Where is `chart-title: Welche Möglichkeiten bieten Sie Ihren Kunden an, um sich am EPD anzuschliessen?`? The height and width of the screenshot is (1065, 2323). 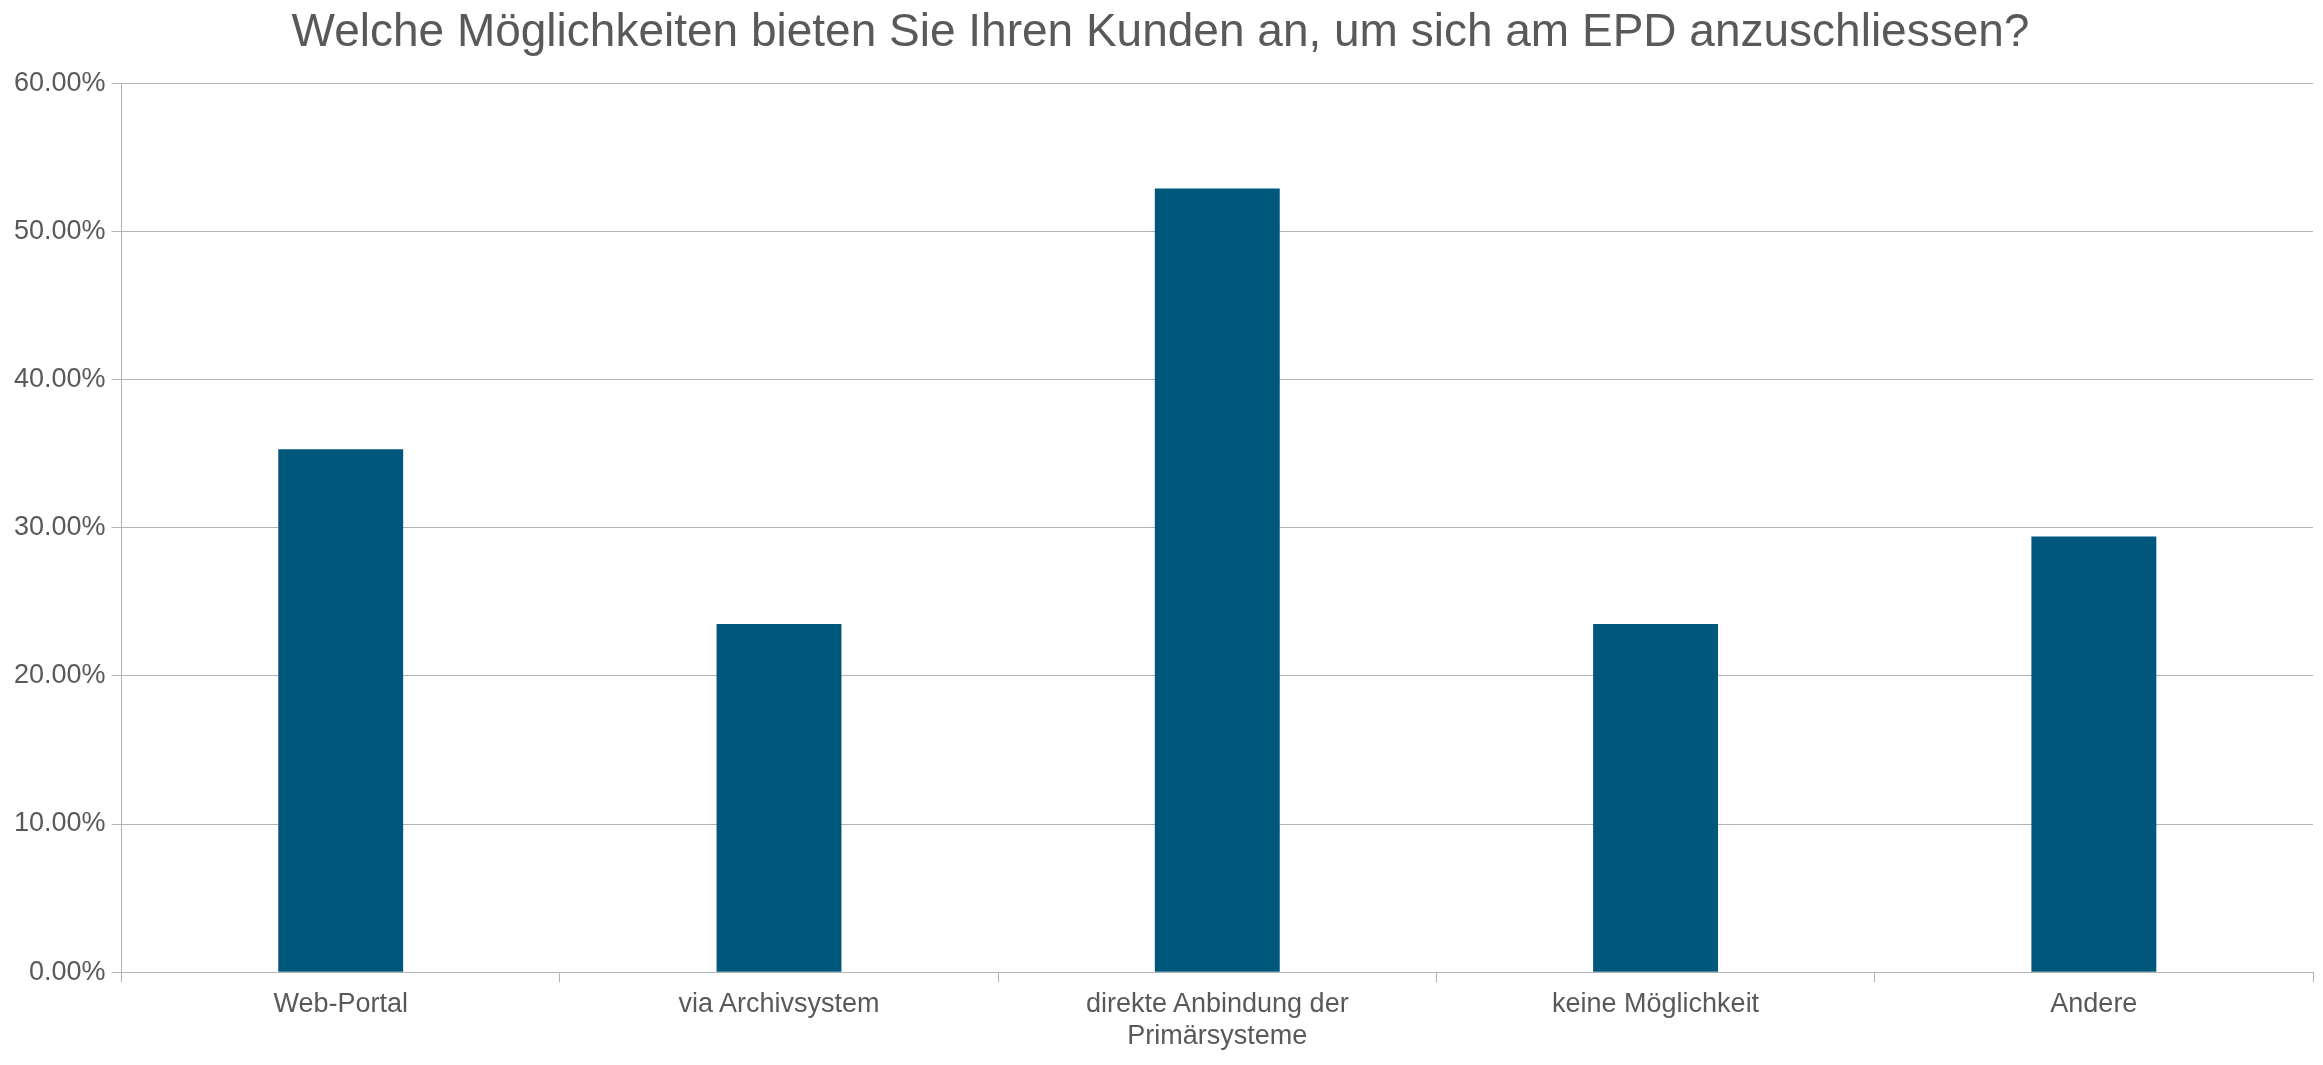
chart-title: Welche Möglichkeiten bieten Sie Ihren Kunden an, um sich am EPD anzuschliessen? is located at coordinates (1160, 30).